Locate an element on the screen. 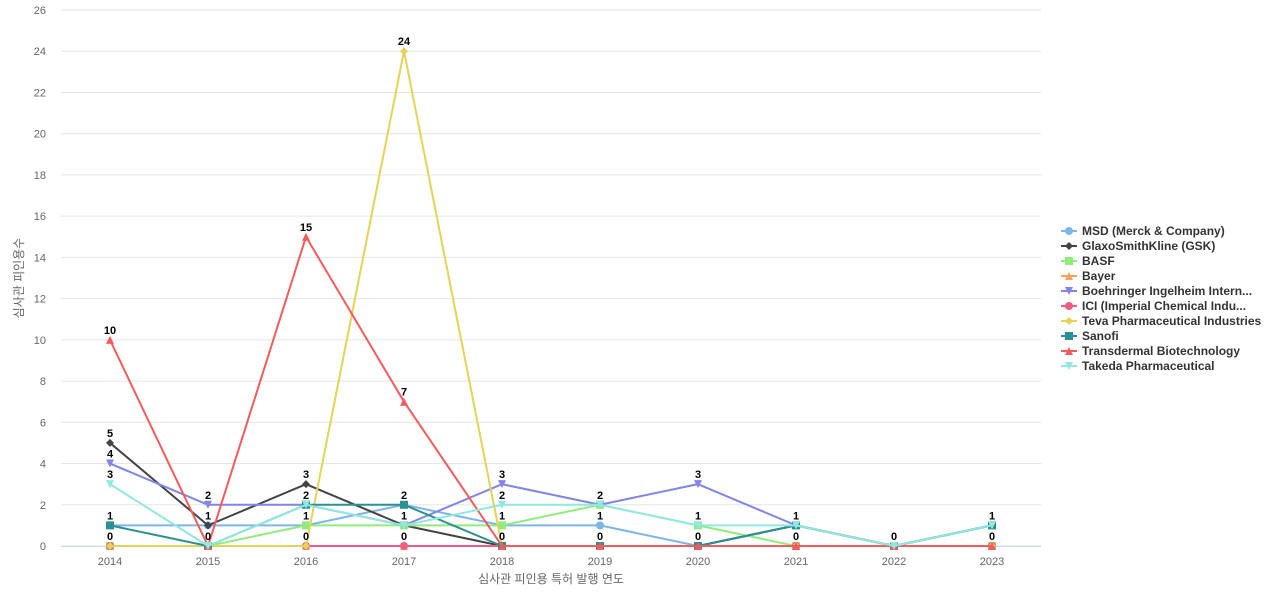 The width and height of the screenshot is (1280, 605). x-tick-label: 2021 is located at coordinates (796, 562).